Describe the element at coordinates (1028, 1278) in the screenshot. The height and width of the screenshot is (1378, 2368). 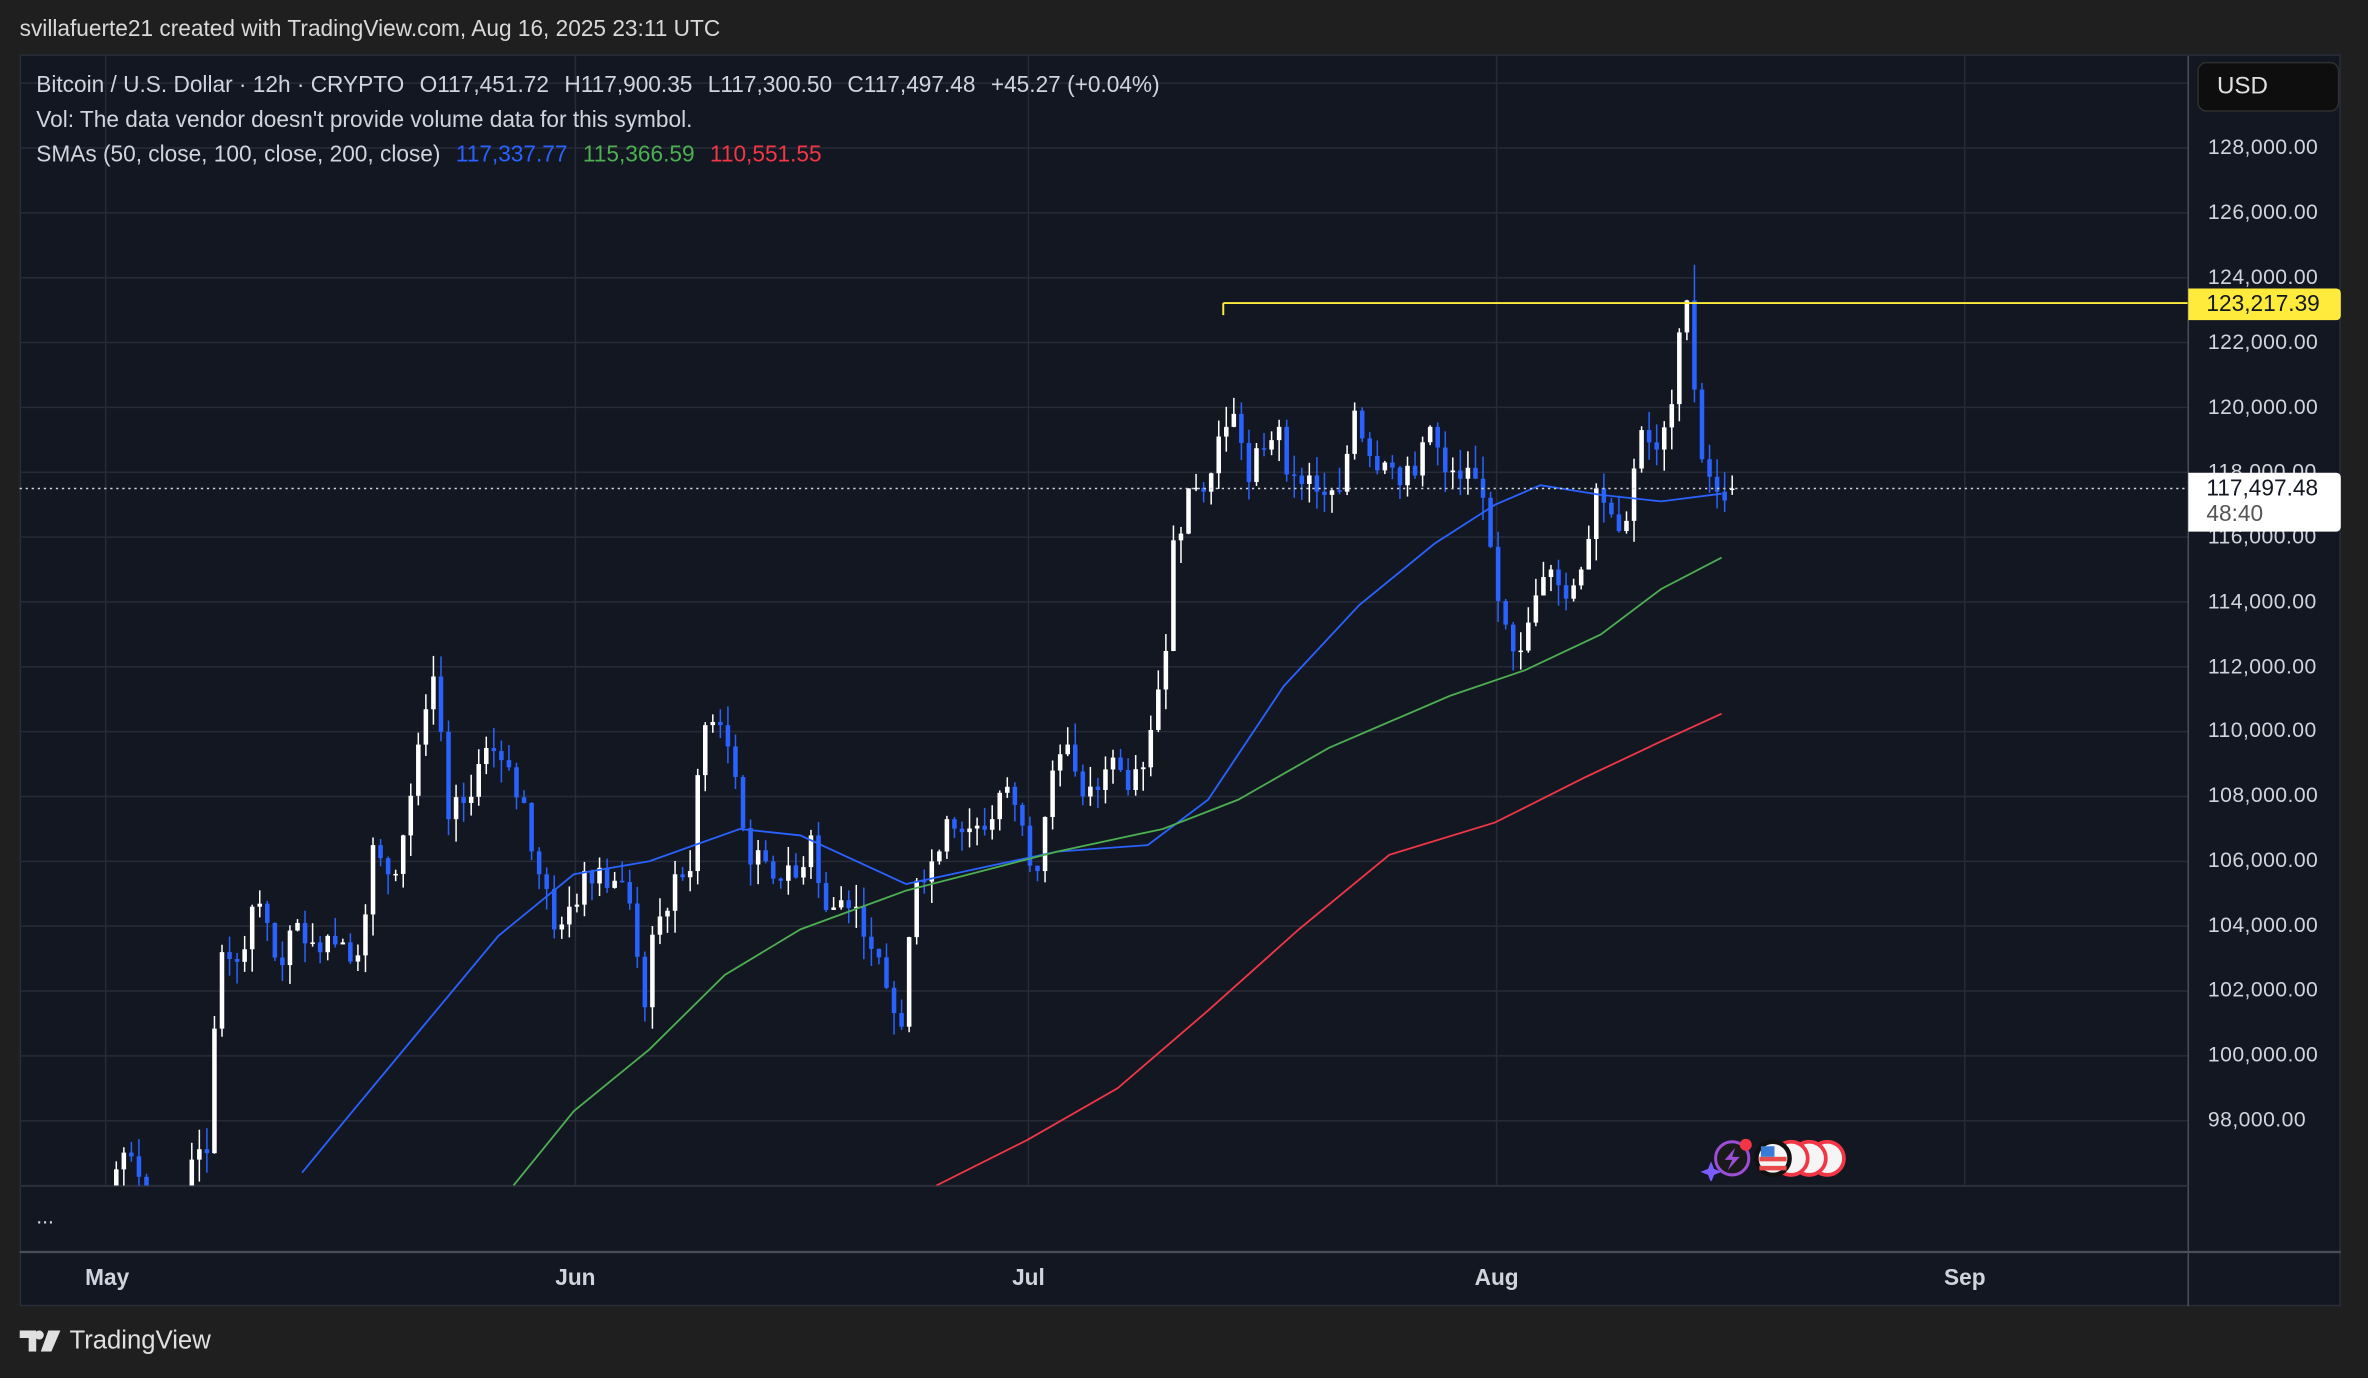
I see `time-label-jul: Jul` at that location.